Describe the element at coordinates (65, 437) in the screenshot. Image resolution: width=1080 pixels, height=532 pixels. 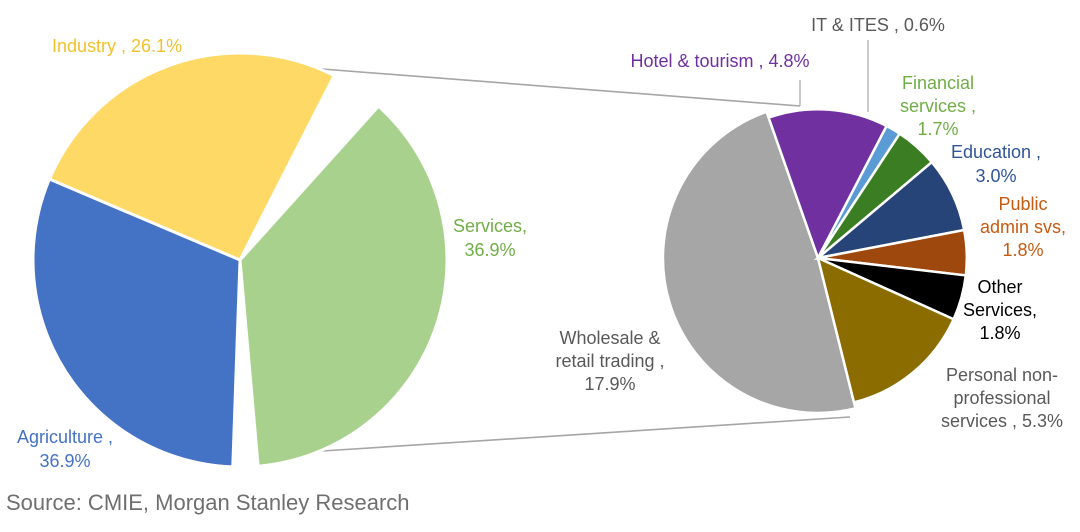
I see `label-agriculture-line1: Agriculture ,` at that location.